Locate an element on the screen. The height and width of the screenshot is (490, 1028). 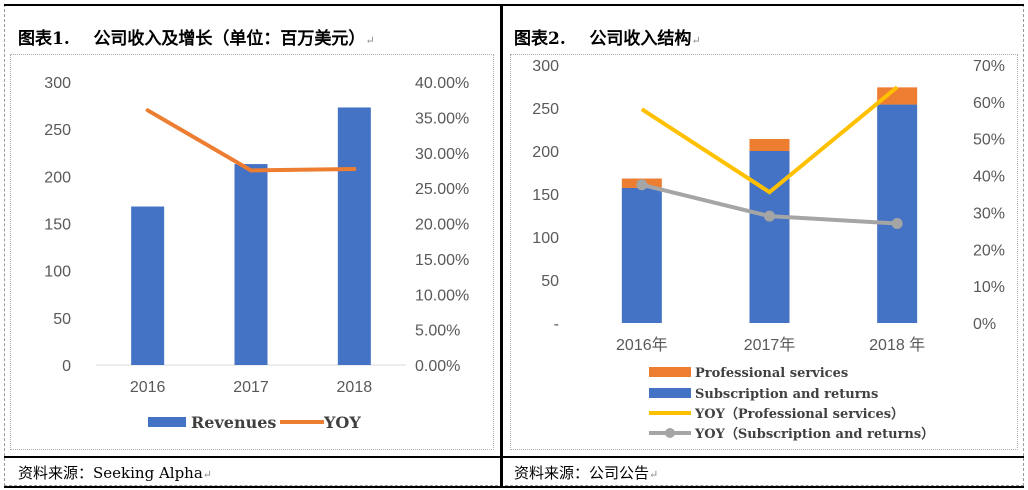
legend-yoy-subscription-marker is located at coordinates (670, 433).